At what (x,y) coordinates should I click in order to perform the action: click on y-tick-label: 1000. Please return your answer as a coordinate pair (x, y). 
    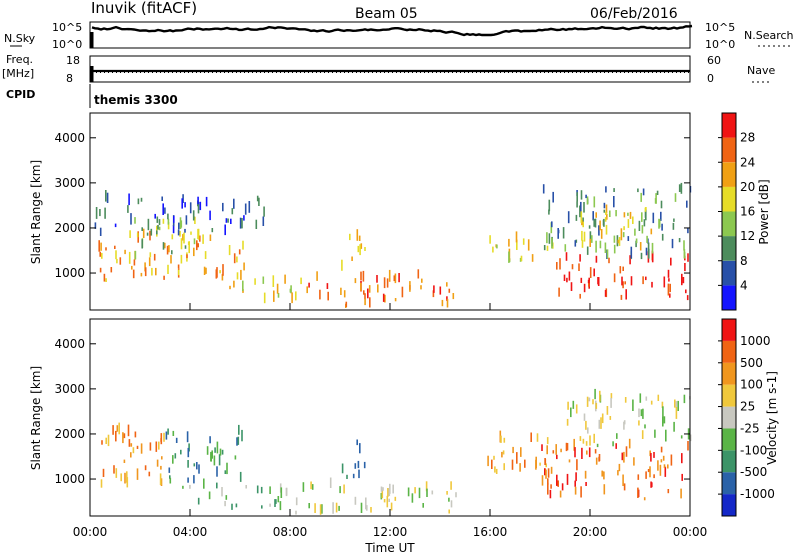
    Looking at the image, I should click on (69, 479).